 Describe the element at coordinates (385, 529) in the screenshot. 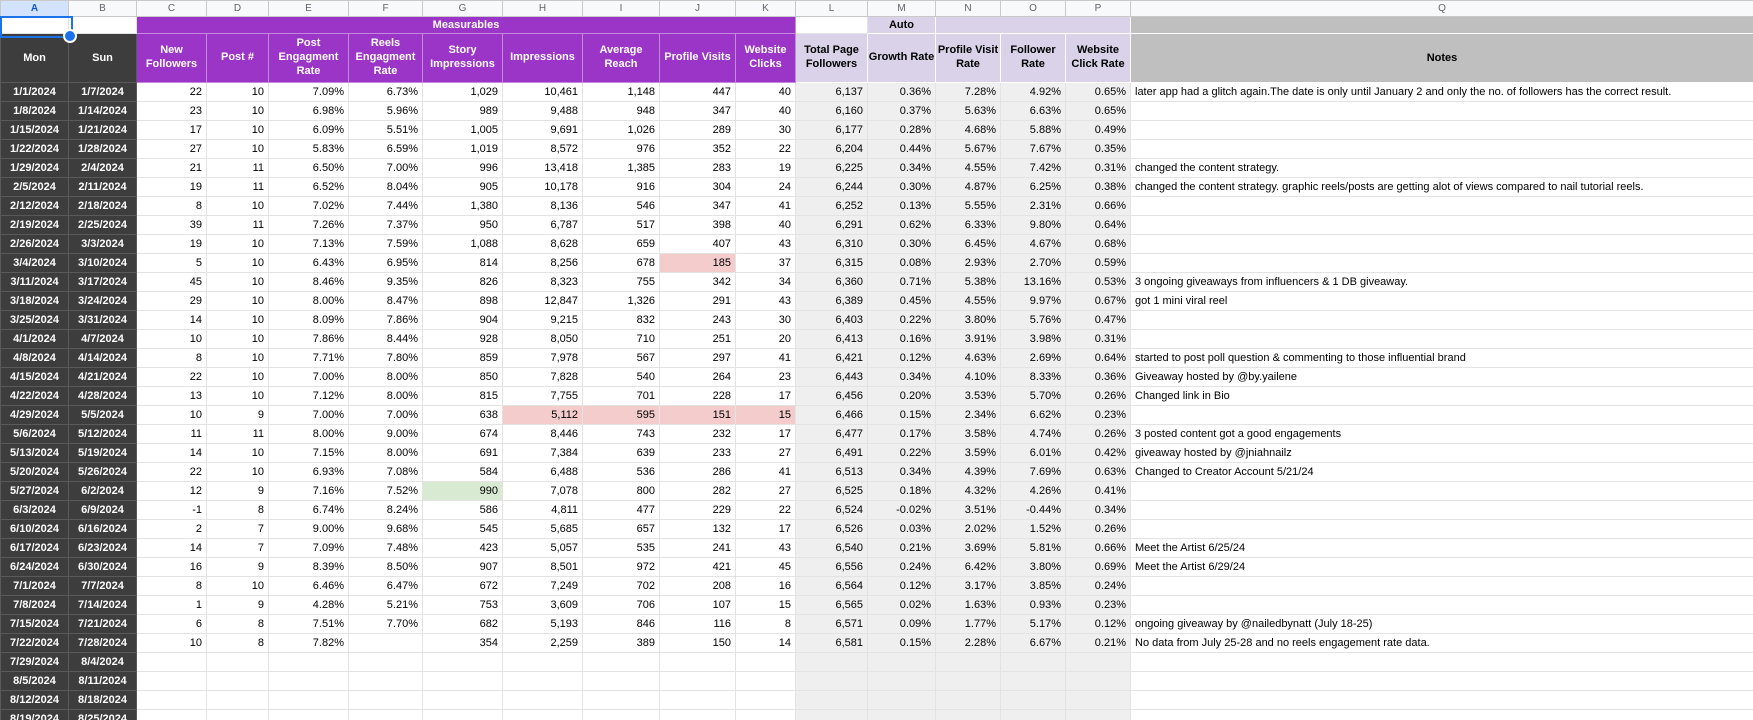

I see `cell-F26: 9.68%` at that location.